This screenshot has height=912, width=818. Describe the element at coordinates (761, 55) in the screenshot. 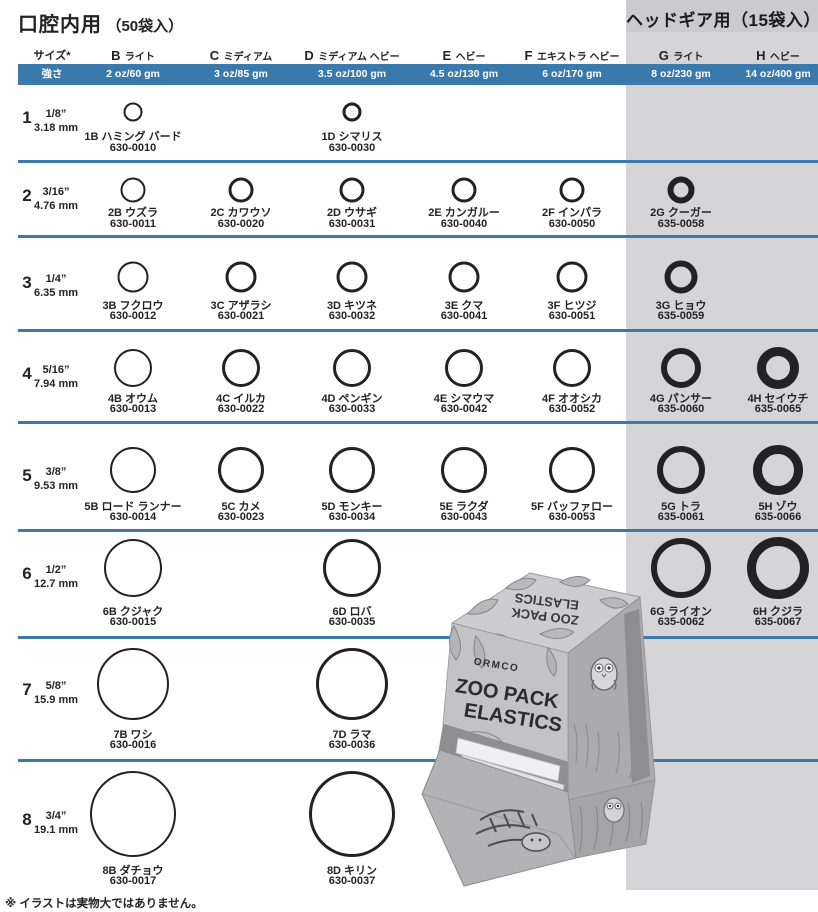

I see `column-letter: H` at that location.